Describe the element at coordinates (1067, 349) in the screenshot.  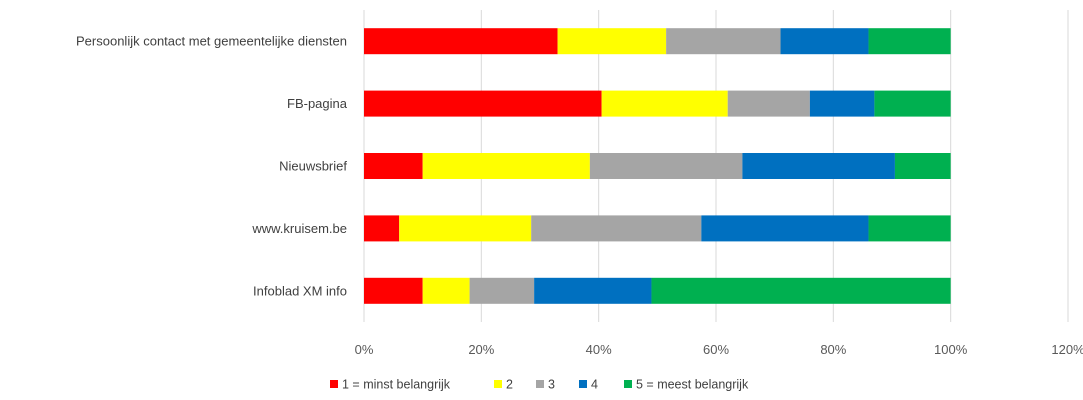
I see `x-tick-label-120: 120%` at that location.